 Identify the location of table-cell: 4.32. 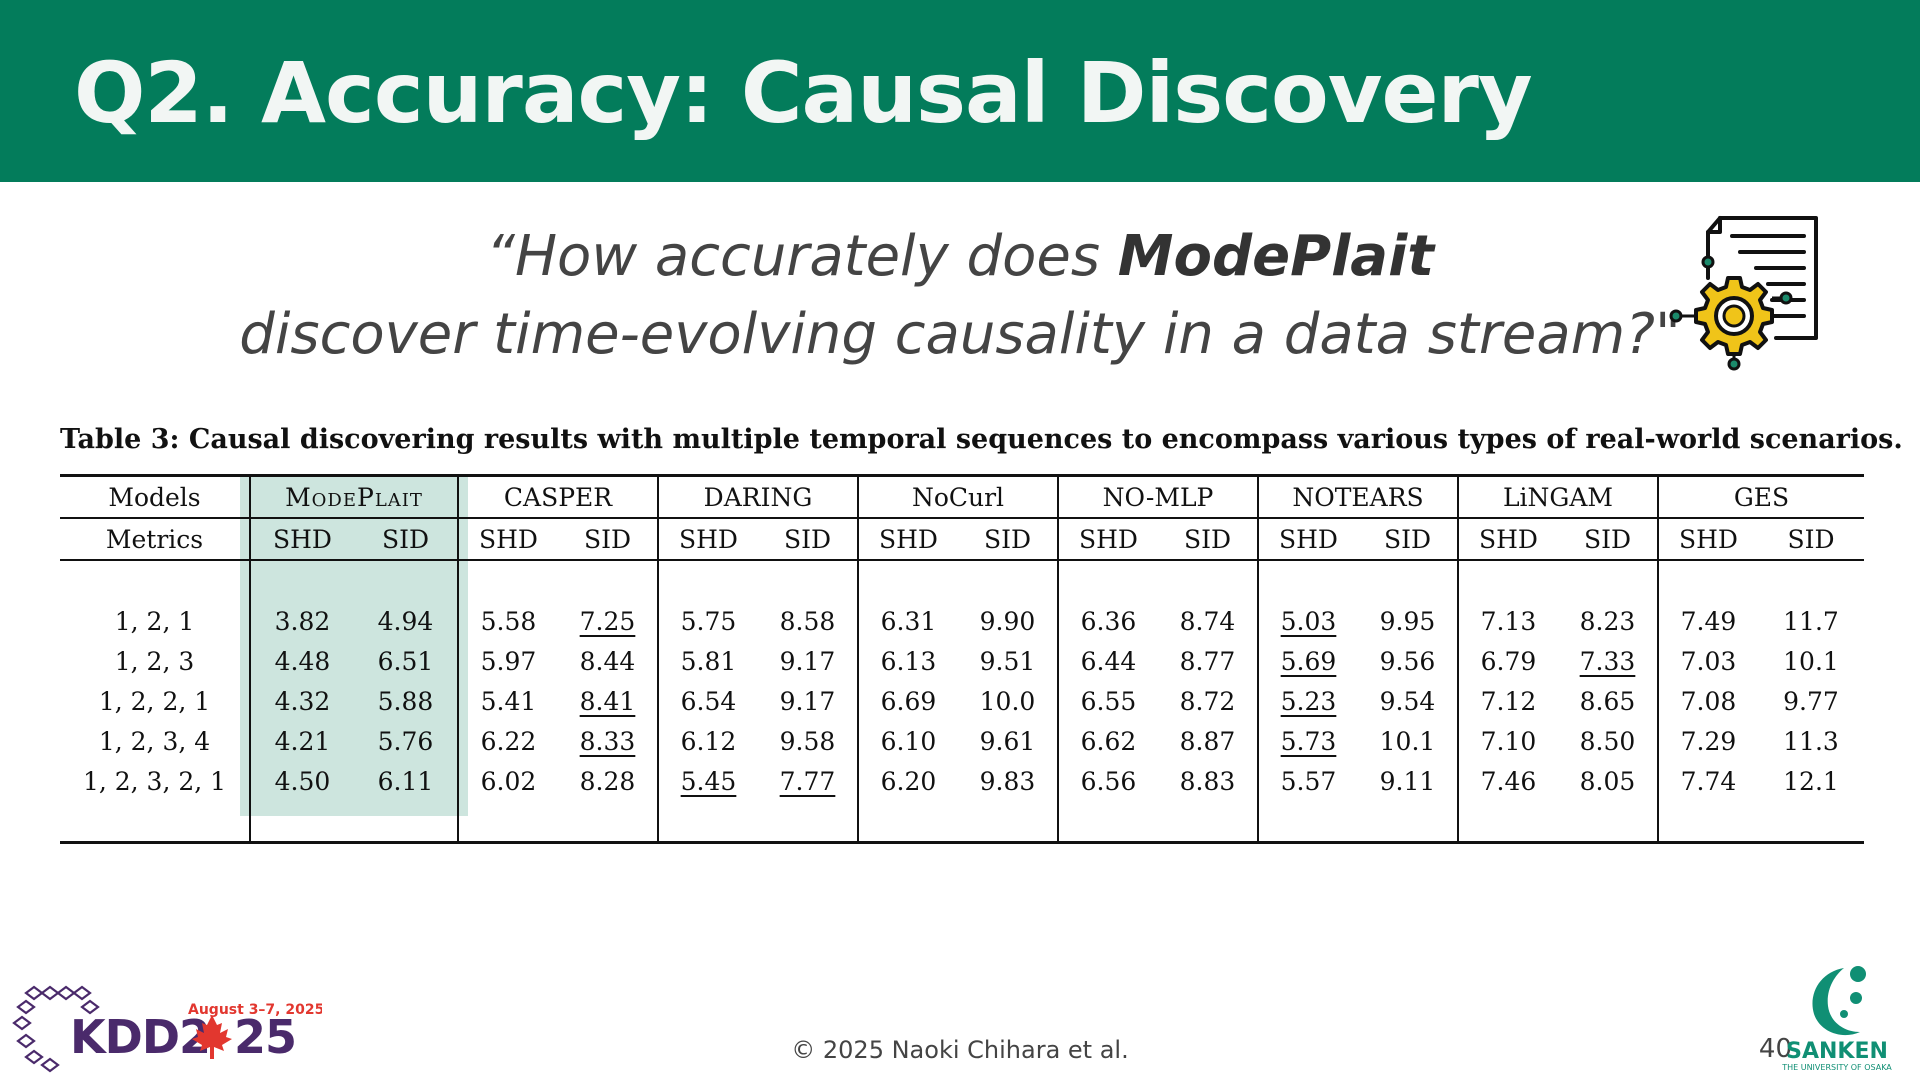
(301, 701).